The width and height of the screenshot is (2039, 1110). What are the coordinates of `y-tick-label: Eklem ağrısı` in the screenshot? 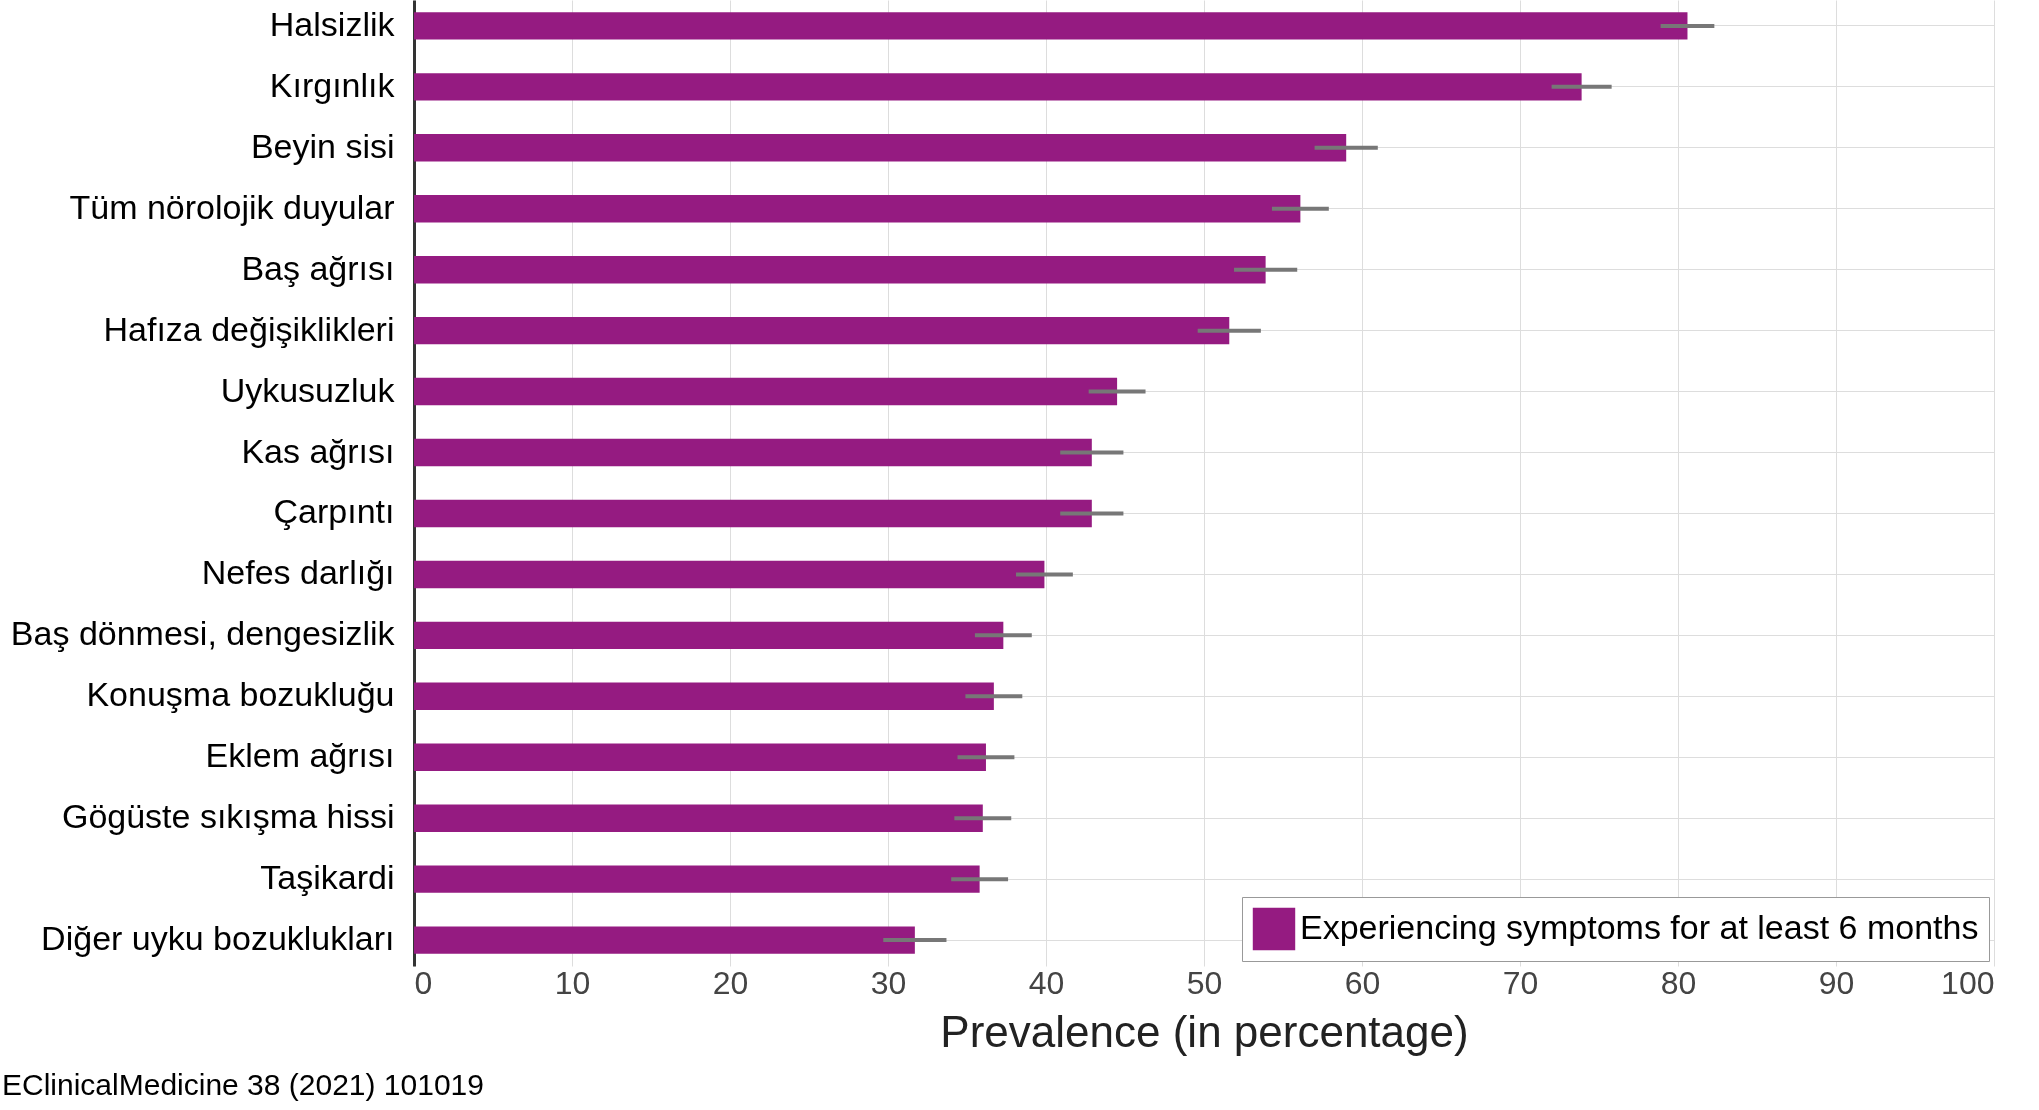 It's located at (300, 755).